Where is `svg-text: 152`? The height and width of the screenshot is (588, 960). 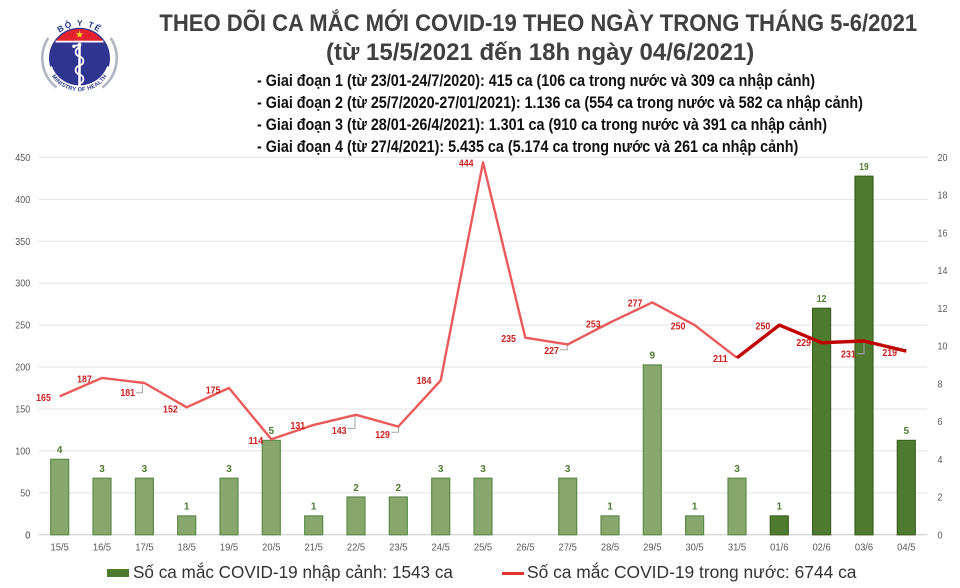 svg-text: 152 is located at coordinates (170, 410).